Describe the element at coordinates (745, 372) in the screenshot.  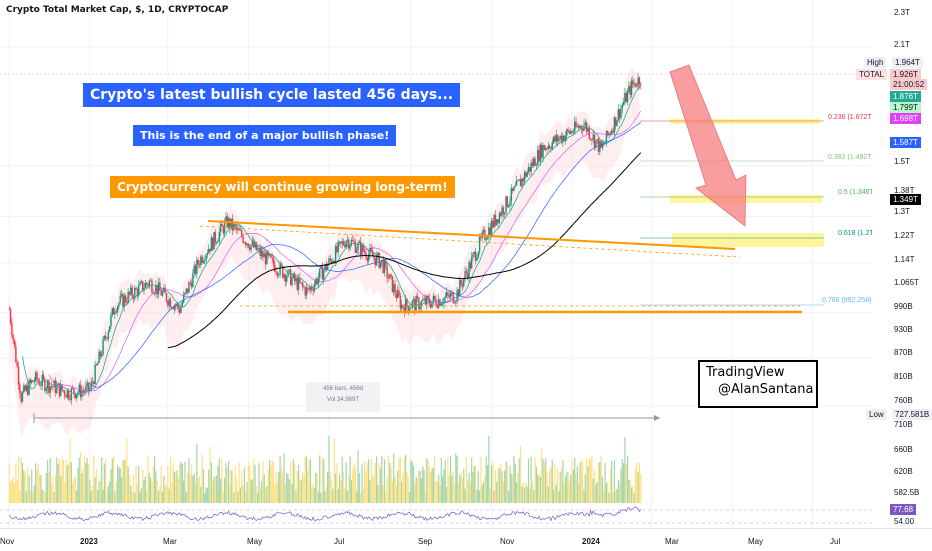
I see `watermark-line1: TradingView` at that location.